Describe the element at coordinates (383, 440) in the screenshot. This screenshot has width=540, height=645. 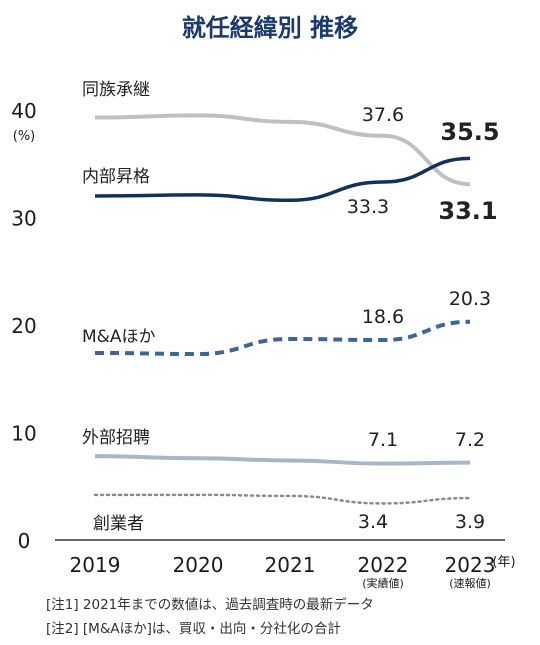
I see `data-label: 7.1` at that location.